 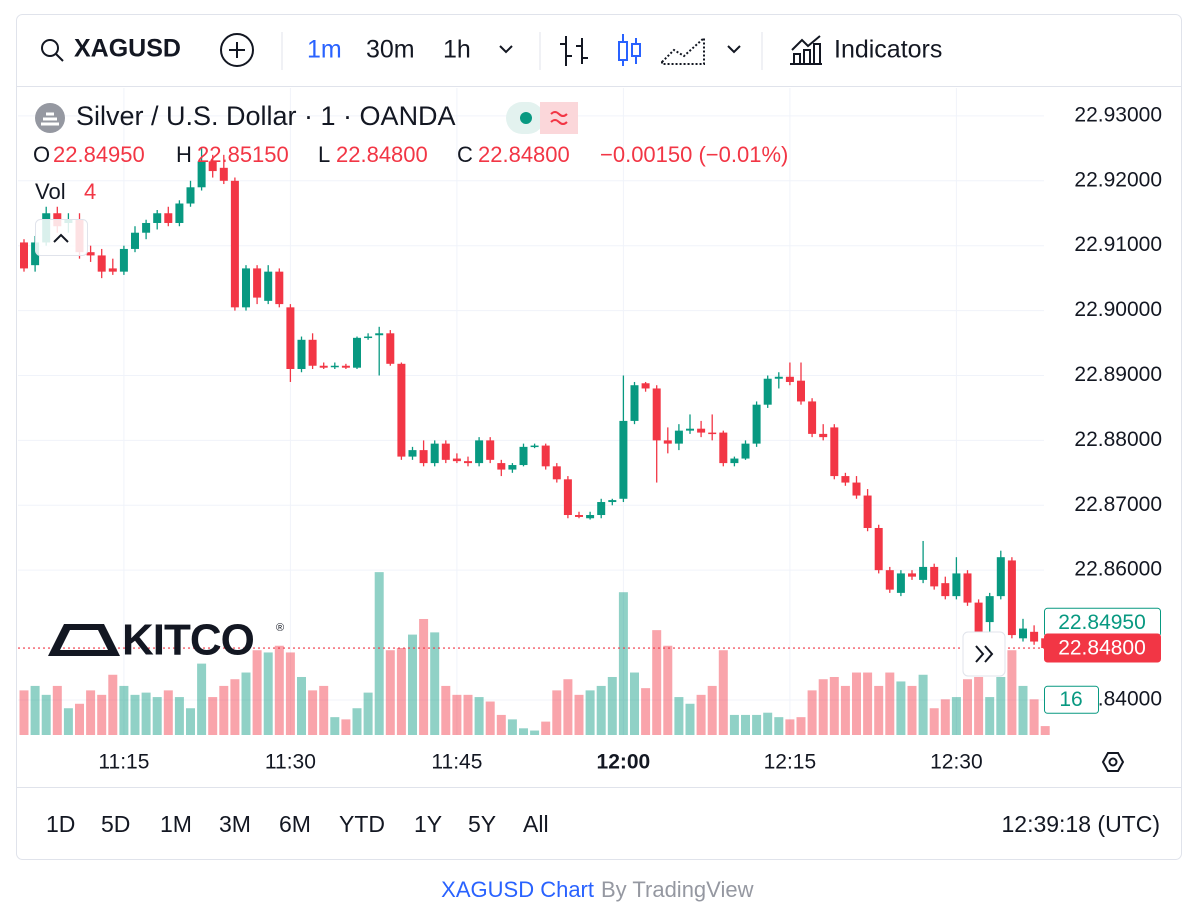 What do you see at coordinates (115, 824) in the screenshot?
I see `range-button: 5D` at bounding box center [115, 824].